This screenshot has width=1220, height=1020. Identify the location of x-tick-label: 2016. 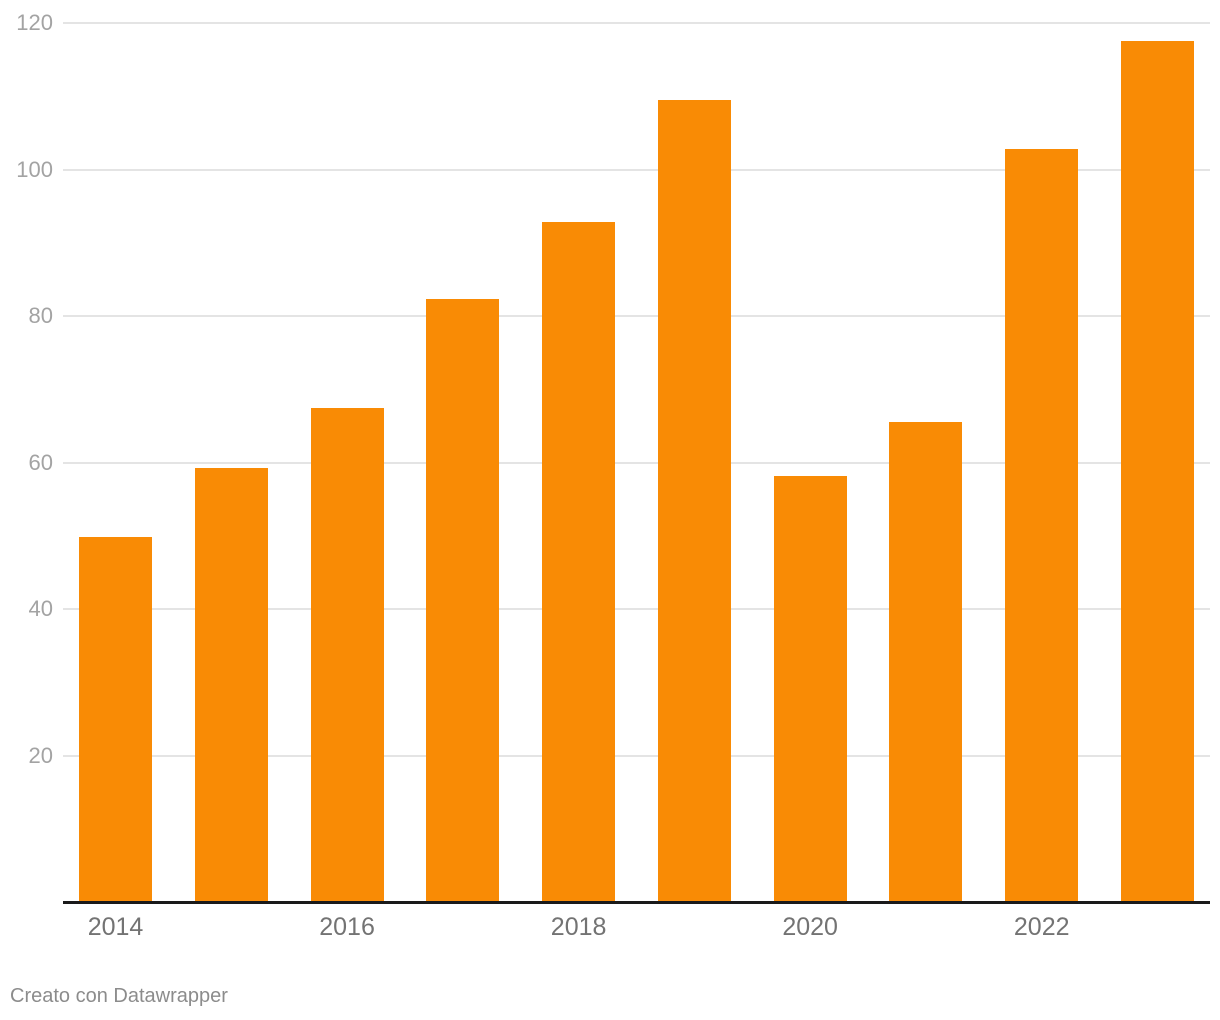
(347, 927).